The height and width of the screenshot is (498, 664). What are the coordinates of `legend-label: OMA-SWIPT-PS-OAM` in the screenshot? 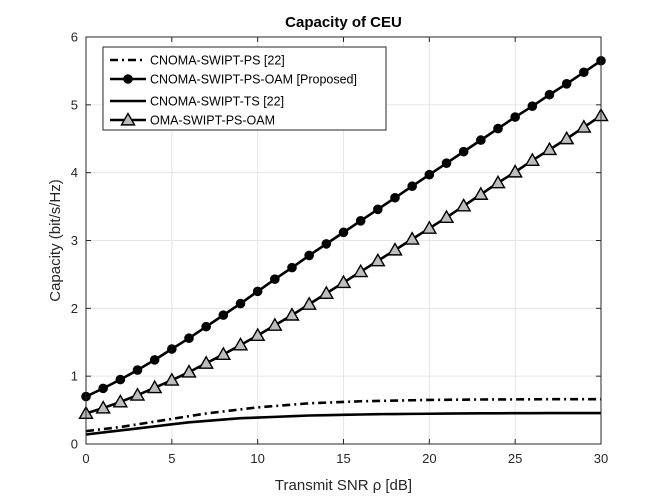 It's located at (212, 121).